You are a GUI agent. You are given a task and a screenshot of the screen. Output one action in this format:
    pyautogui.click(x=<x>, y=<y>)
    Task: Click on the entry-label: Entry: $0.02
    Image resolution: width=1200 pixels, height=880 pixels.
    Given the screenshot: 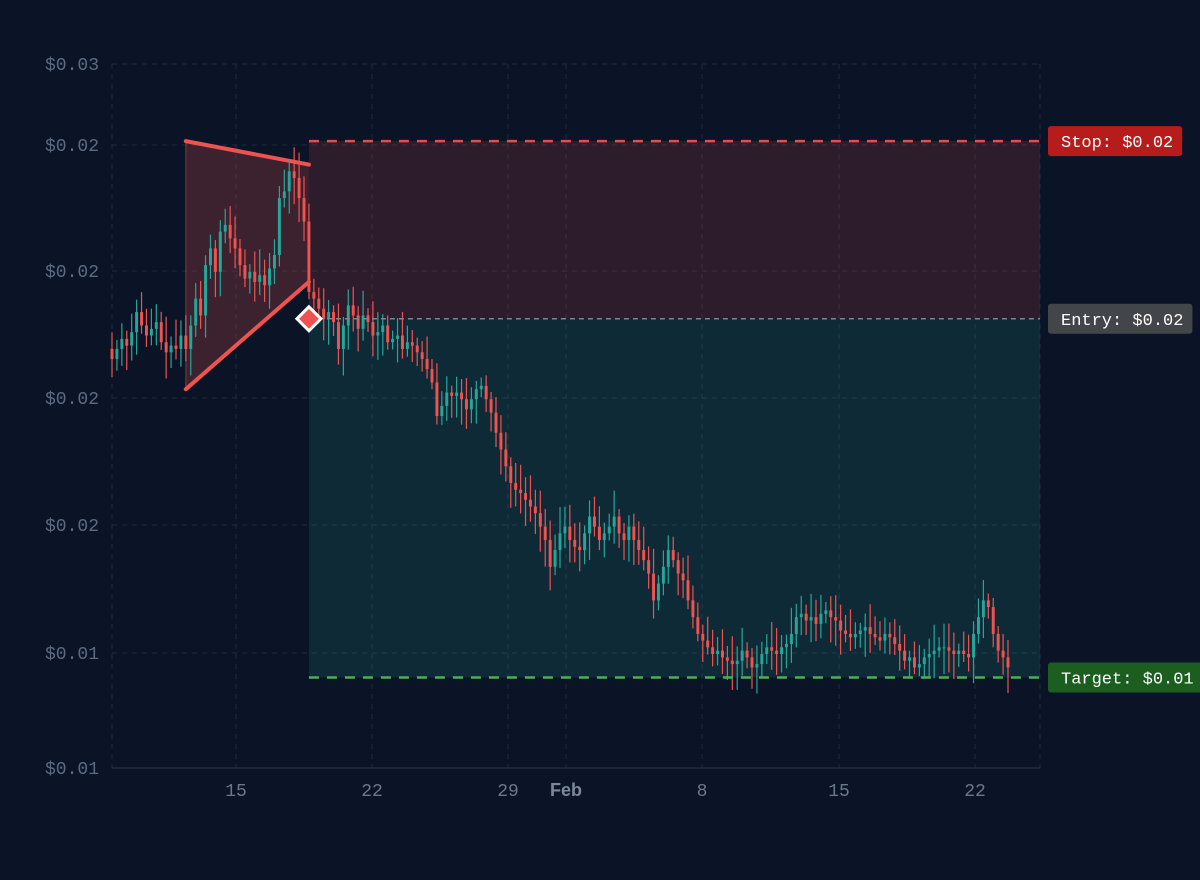 What is the action you would take?
    pyautogui.click(x=1120, y=318)
    